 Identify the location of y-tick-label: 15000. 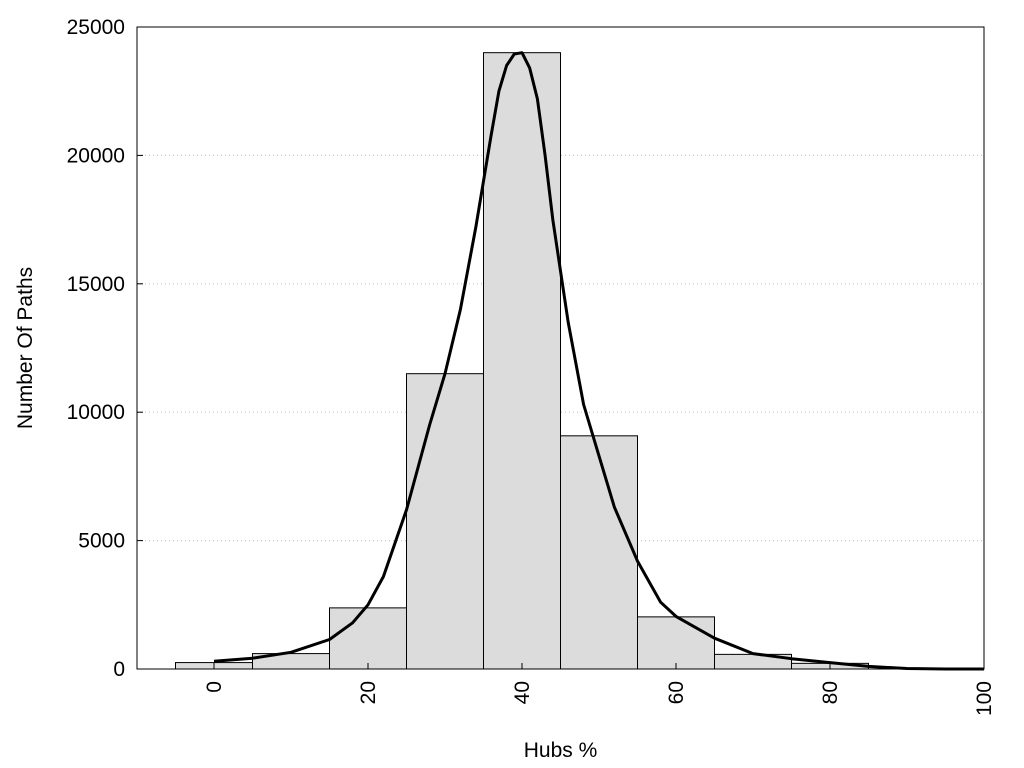
(96, 284).